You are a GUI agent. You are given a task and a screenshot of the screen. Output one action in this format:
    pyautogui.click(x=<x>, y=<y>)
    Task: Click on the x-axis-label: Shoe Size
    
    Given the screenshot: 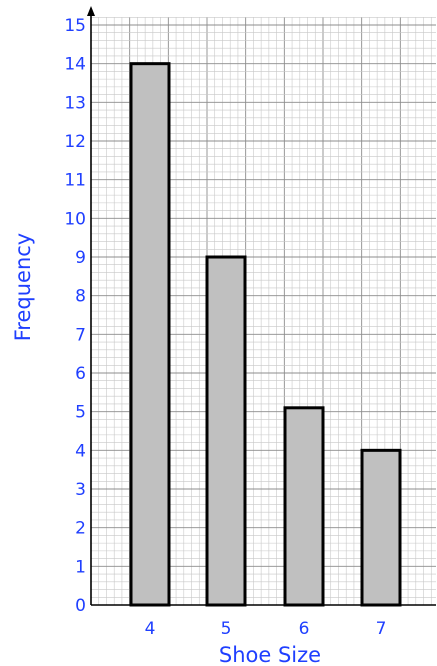 What is the action you would take?
    pyautogui.click(x=270, y=654)
    